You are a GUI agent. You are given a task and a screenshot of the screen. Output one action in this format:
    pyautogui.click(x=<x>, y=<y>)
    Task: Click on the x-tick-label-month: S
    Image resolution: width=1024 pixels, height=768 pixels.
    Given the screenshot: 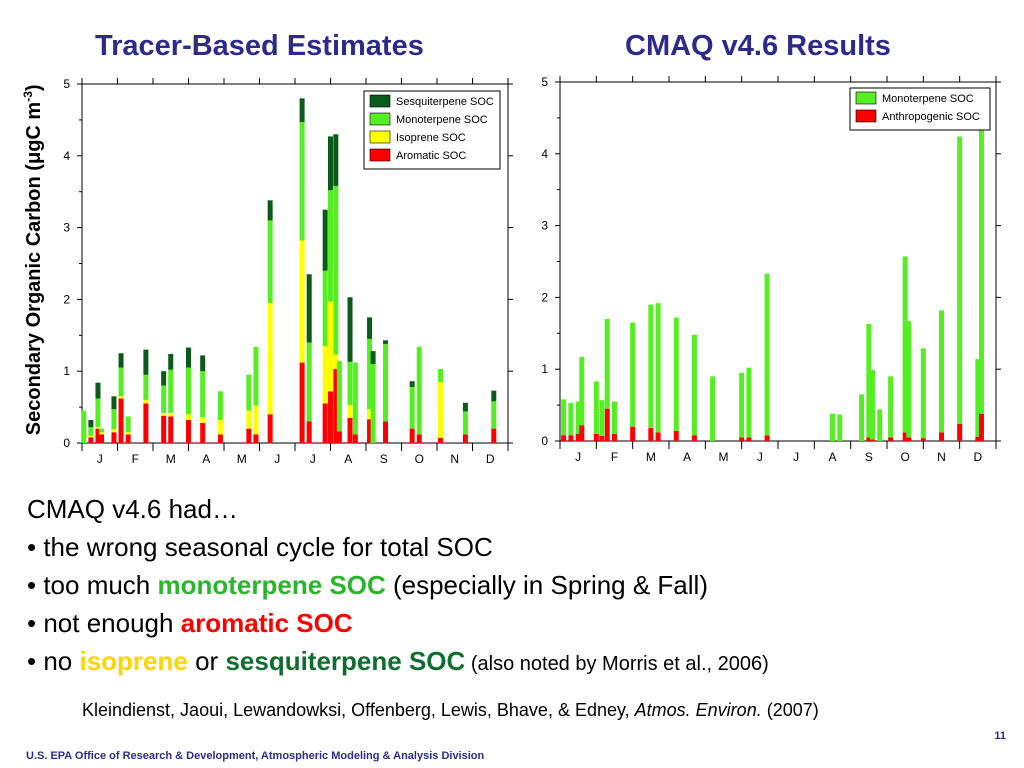 What is the action you would take?
    pyautogui.click(x=384, y=459)
    